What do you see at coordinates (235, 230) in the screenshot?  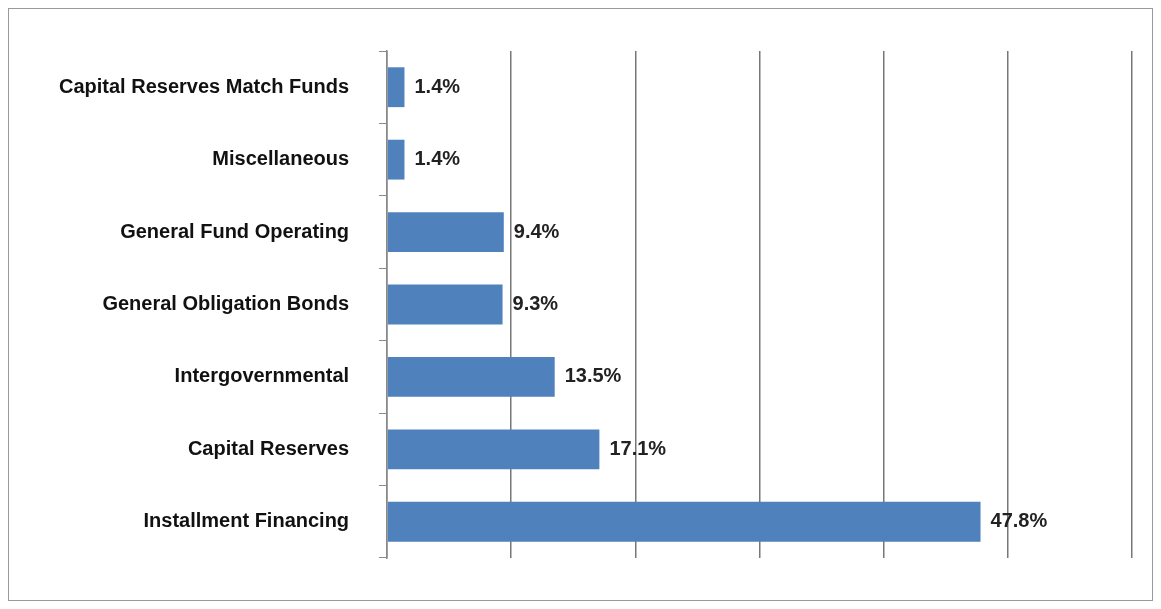 I see `y-tick-label: General Fund Operating` at bounding box center [235, 230].